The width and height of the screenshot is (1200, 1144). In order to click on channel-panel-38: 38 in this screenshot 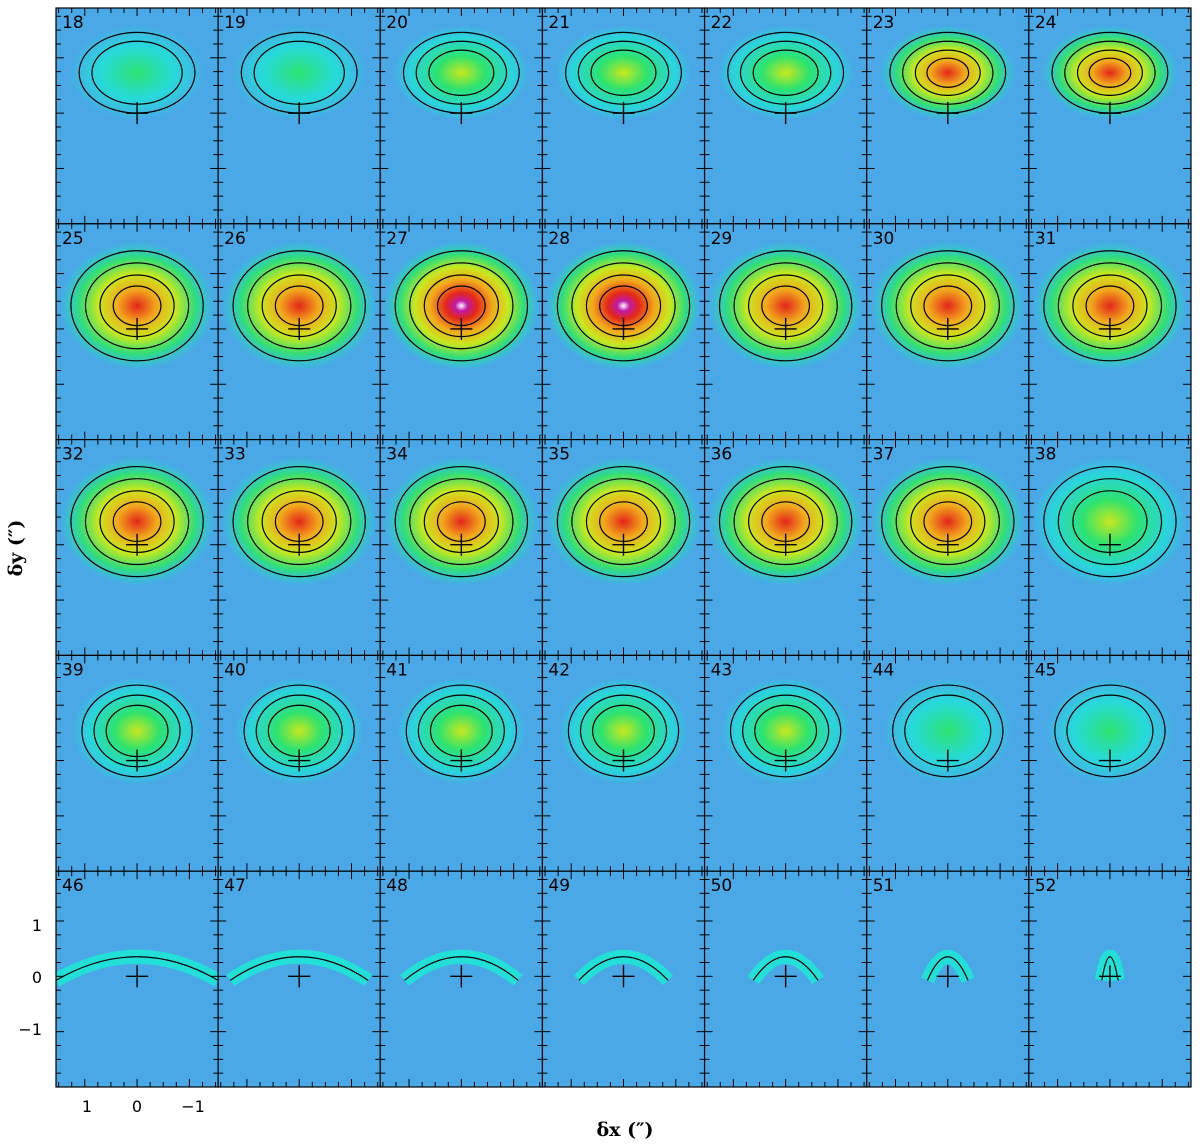, I will do `click(1110, 548)`.